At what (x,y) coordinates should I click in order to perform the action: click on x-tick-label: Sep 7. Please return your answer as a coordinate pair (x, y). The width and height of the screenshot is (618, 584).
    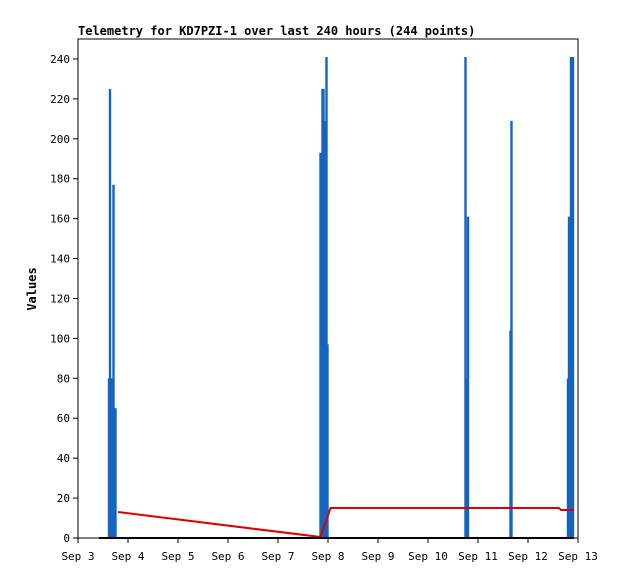
    Looking at the image, I should click on (277, 556).